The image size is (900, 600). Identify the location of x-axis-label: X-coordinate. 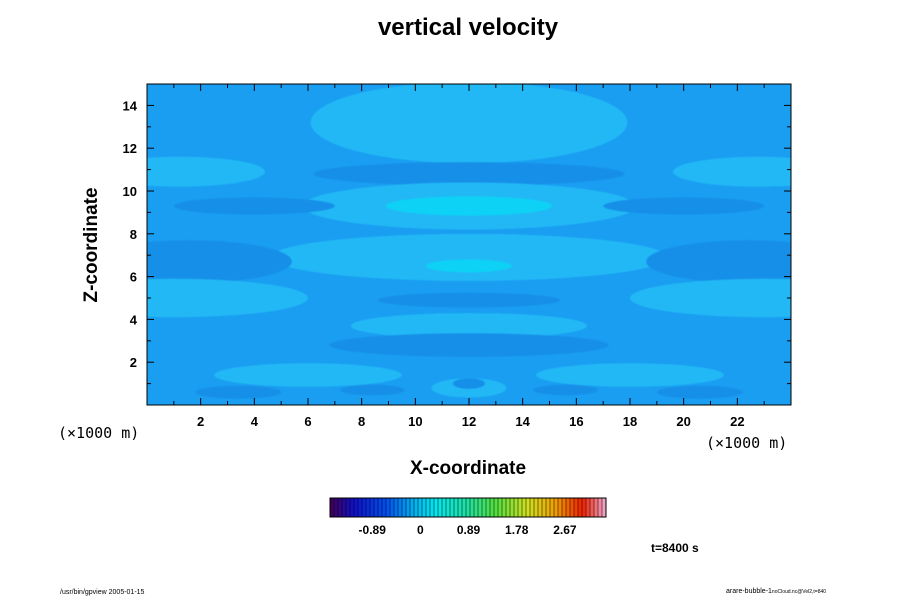
(468, 468).